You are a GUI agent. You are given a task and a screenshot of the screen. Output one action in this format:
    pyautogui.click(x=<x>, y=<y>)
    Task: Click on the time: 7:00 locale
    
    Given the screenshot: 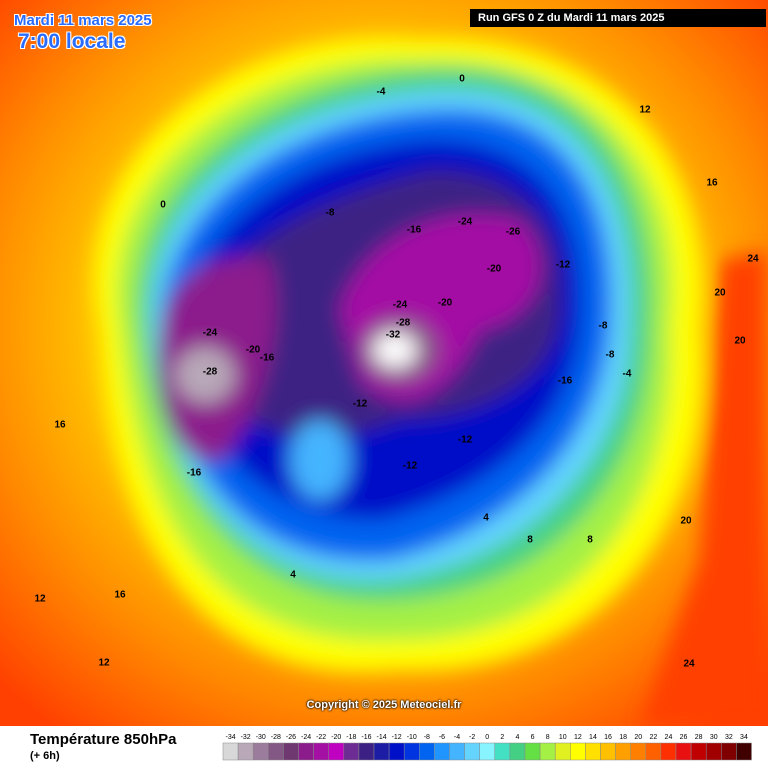 What is the action you would take?
    pyautogui.click(x=72, y=41)
    